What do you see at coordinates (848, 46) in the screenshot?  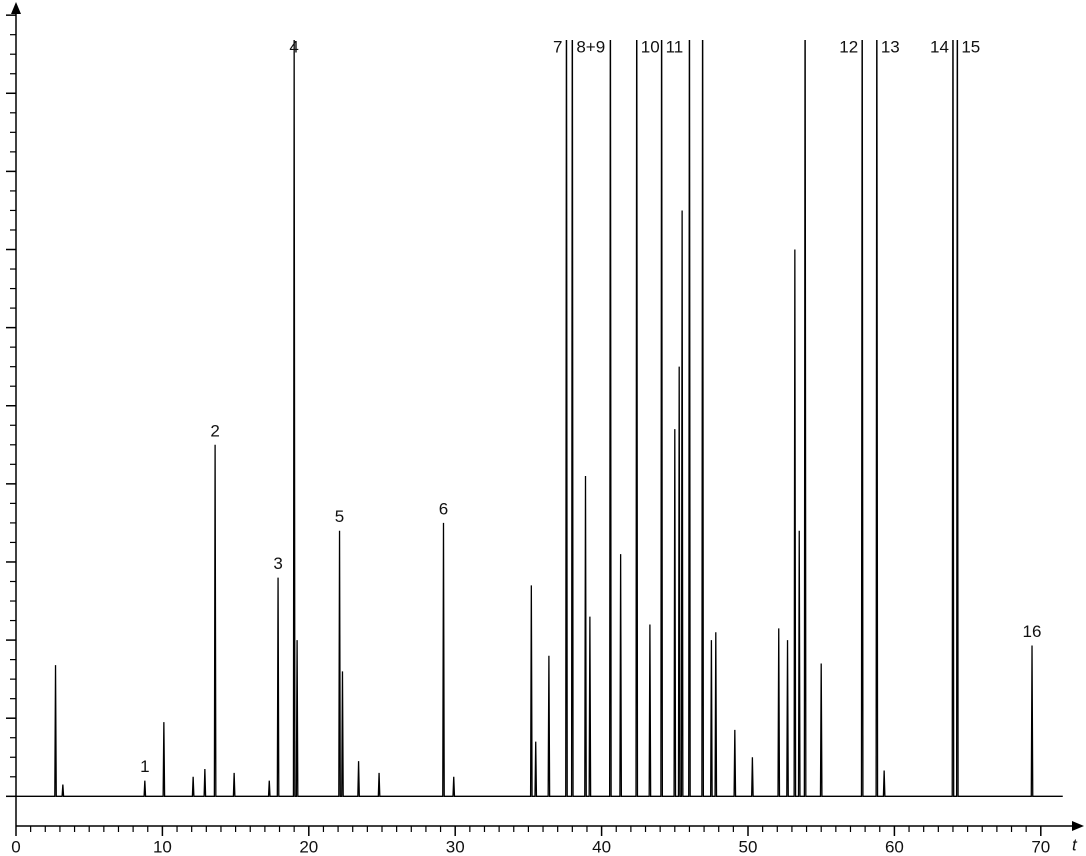 I see `peak-label: 12` at bounding box center [848, 46].